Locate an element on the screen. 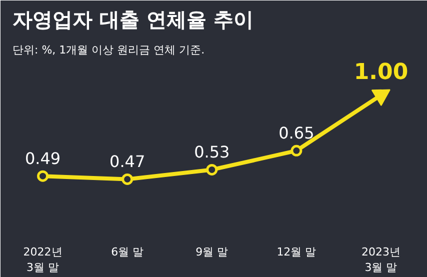 The width and height of the screenshot is (427, 277). data-label: 0.47 is located at coordinates (128, 162).